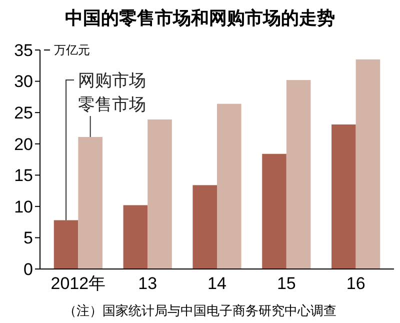  What do you see at coordinates (23, 144) in the screenshot?
I see `y-tick-label: 20` at bounding box center [23, 144].